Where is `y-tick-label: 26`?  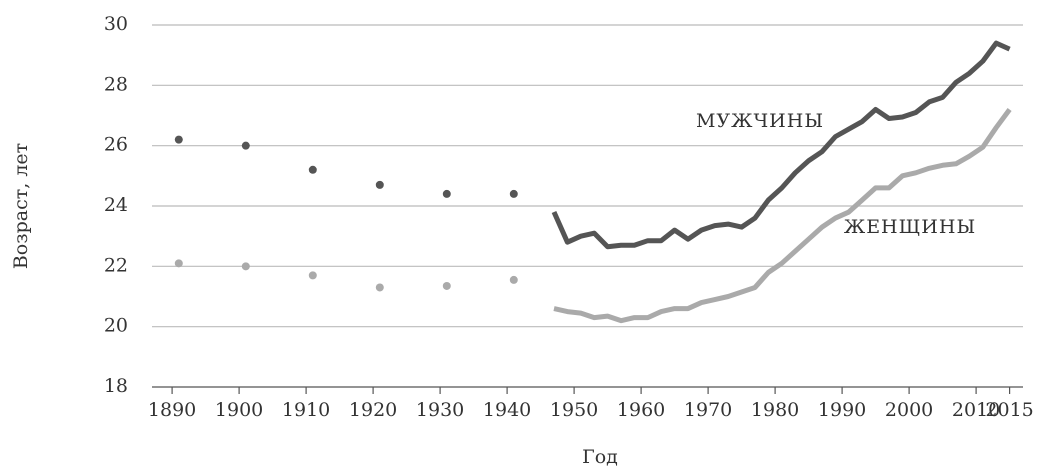 y-tick-label: 26 is located at coordinates (116, 145).